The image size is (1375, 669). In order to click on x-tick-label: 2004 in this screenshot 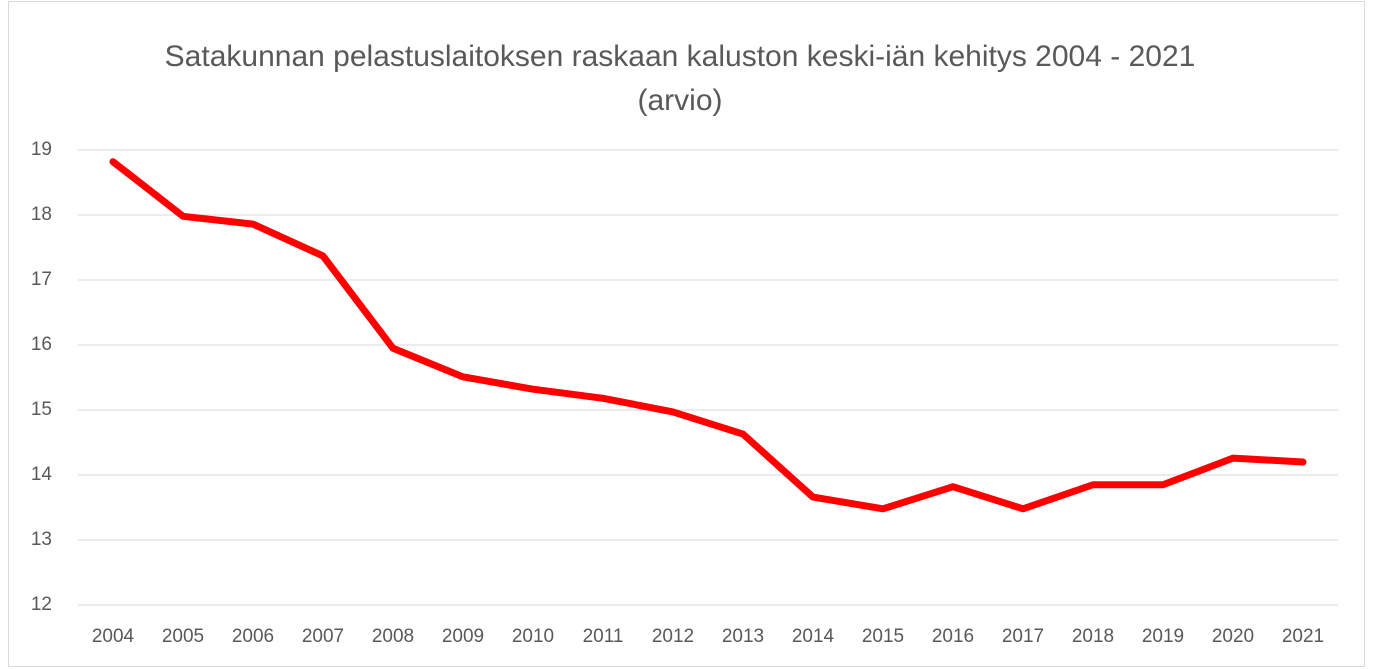, I will do `click(113, 636)`.